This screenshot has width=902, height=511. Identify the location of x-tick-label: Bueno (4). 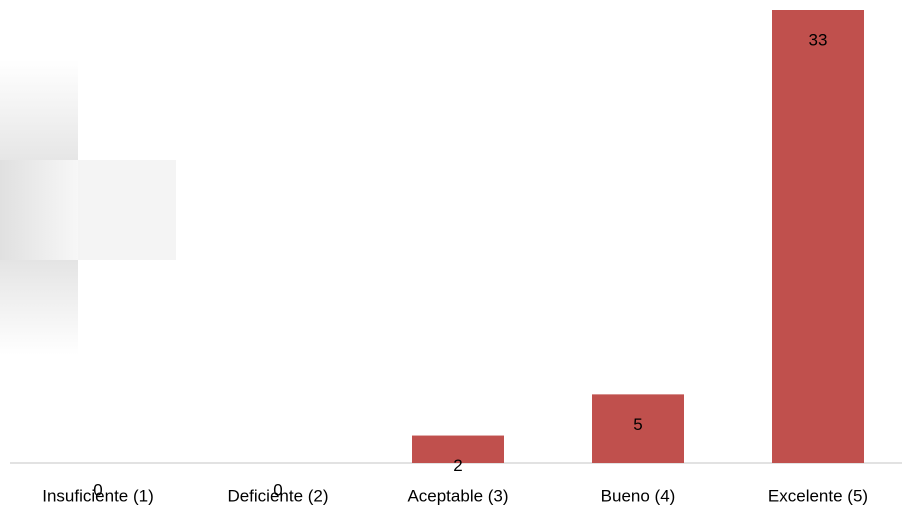
(638, 495).